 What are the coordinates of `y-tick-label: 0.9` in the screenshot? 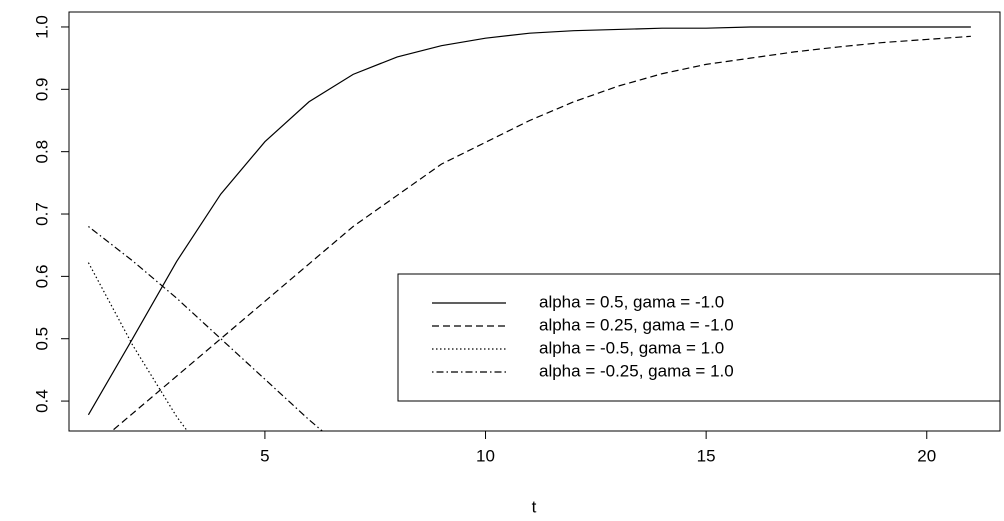 It's located at (41, 89).